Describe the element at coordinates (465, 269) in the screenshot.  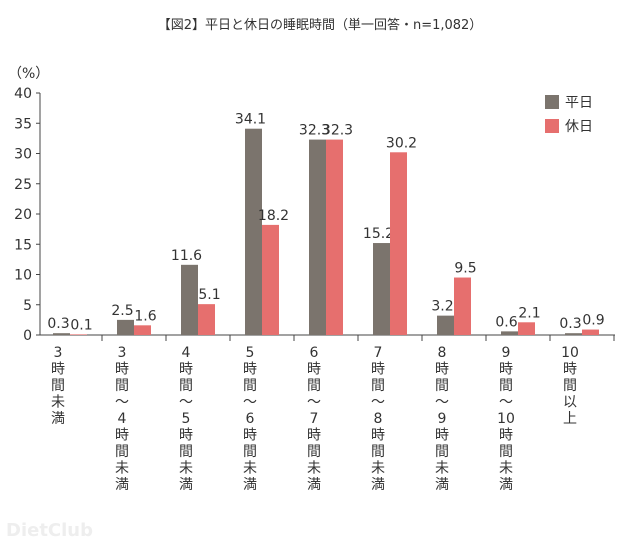
I see `data-label: 9.5` at that location.